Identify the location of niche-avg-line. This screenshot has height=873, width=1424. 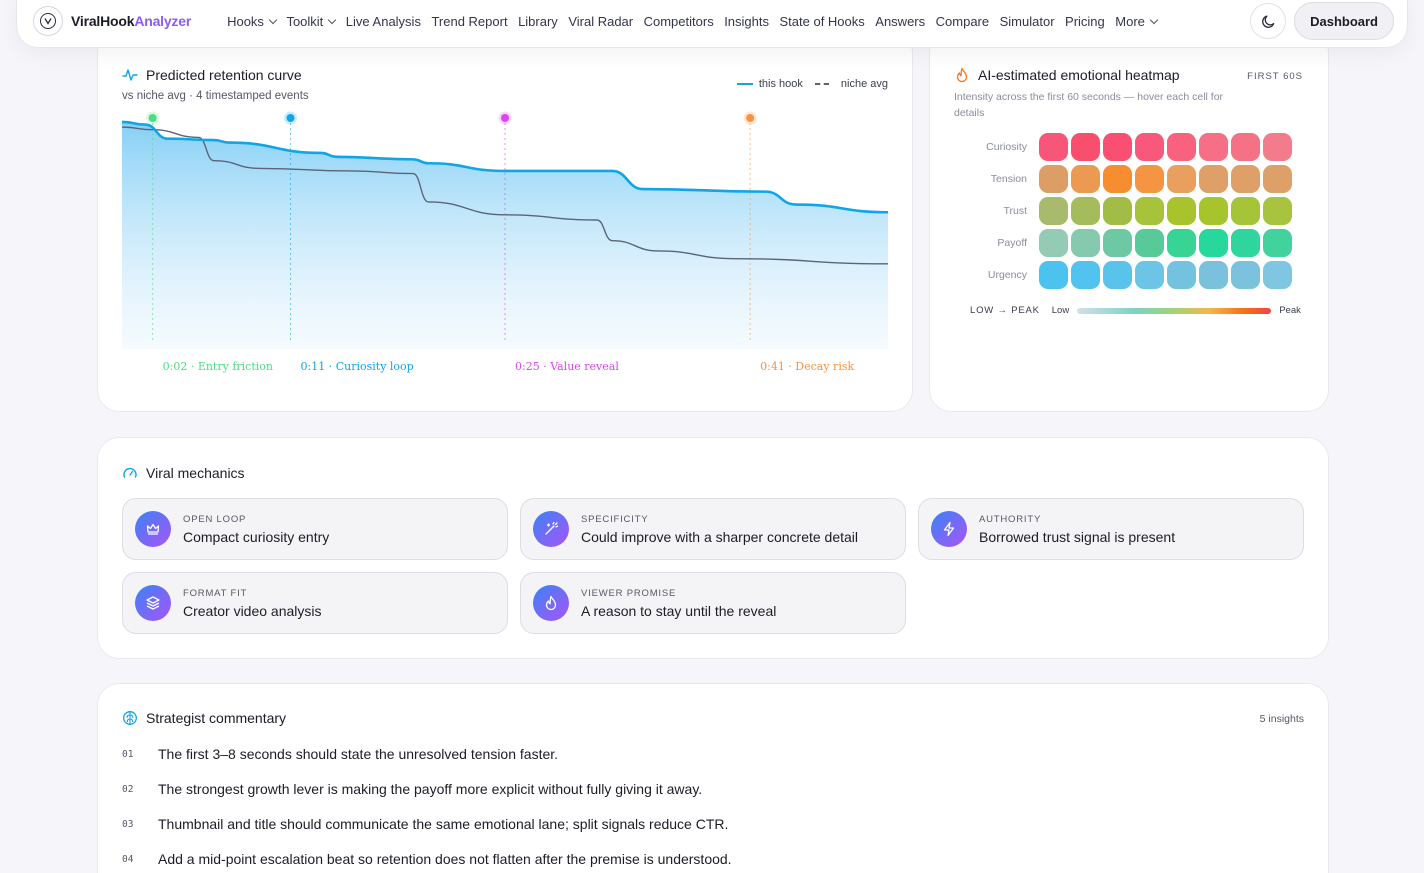
(505, 195).